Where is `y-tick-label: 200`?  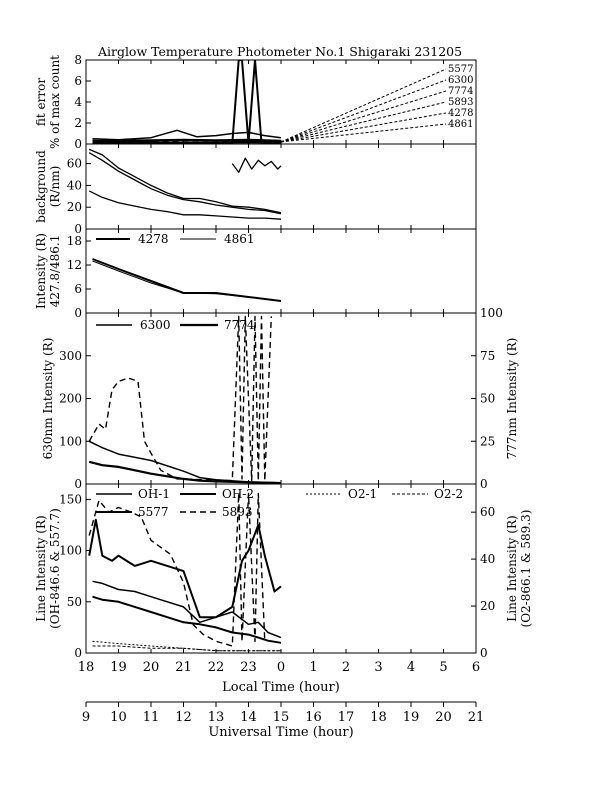
y-tick-label: 200 is located at coordinates (70, 399).